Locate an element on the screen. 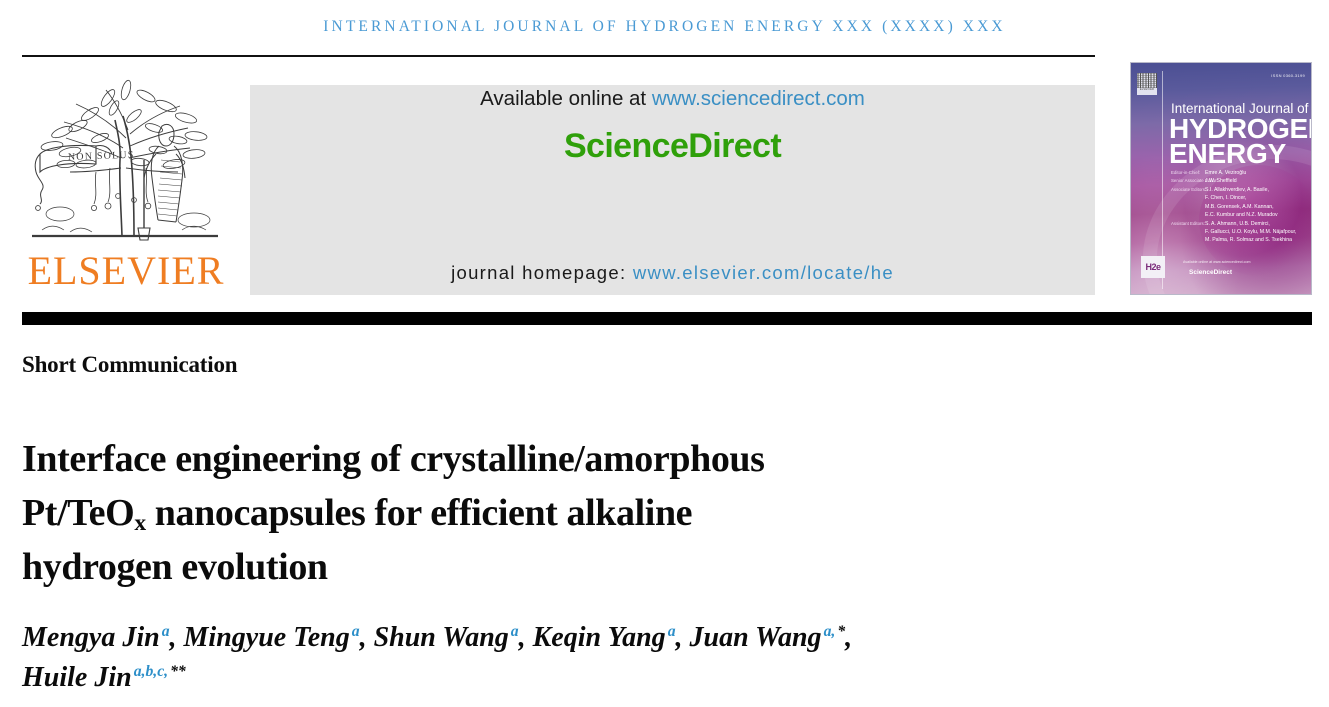  cover-editor-row: M. Palma, R. Solmaz and S. Tsekhina is located at coordinates (1241, 240).